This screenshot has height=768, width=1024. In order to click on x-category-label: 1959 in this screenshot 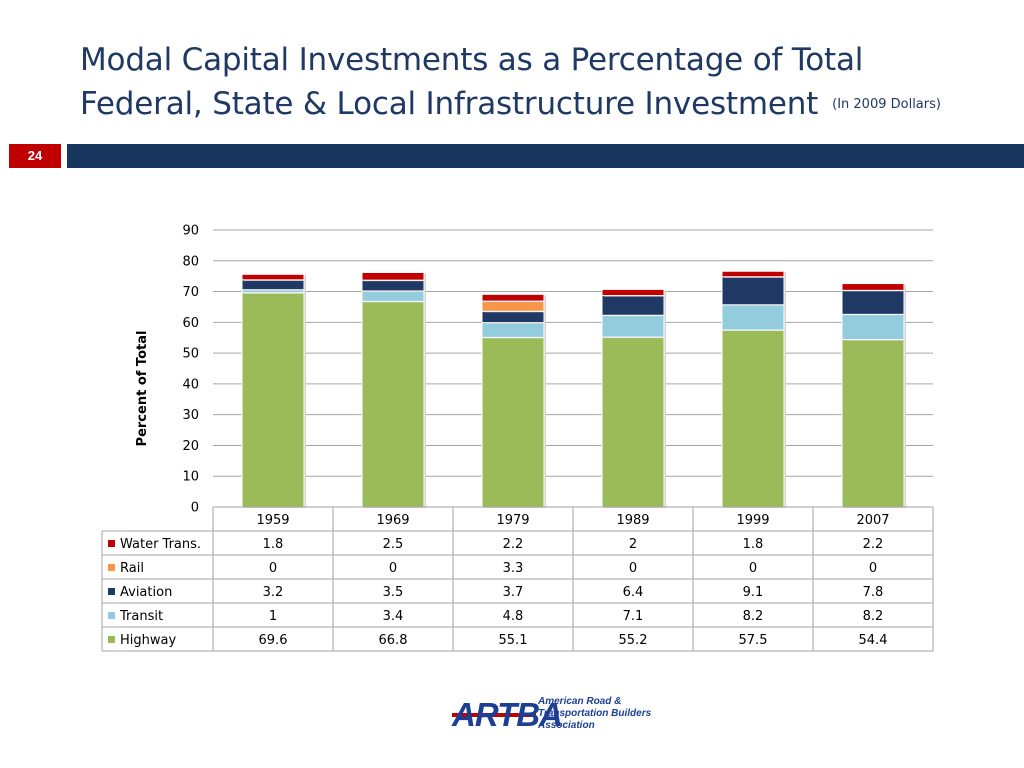, I will do `click(272, 520)`.